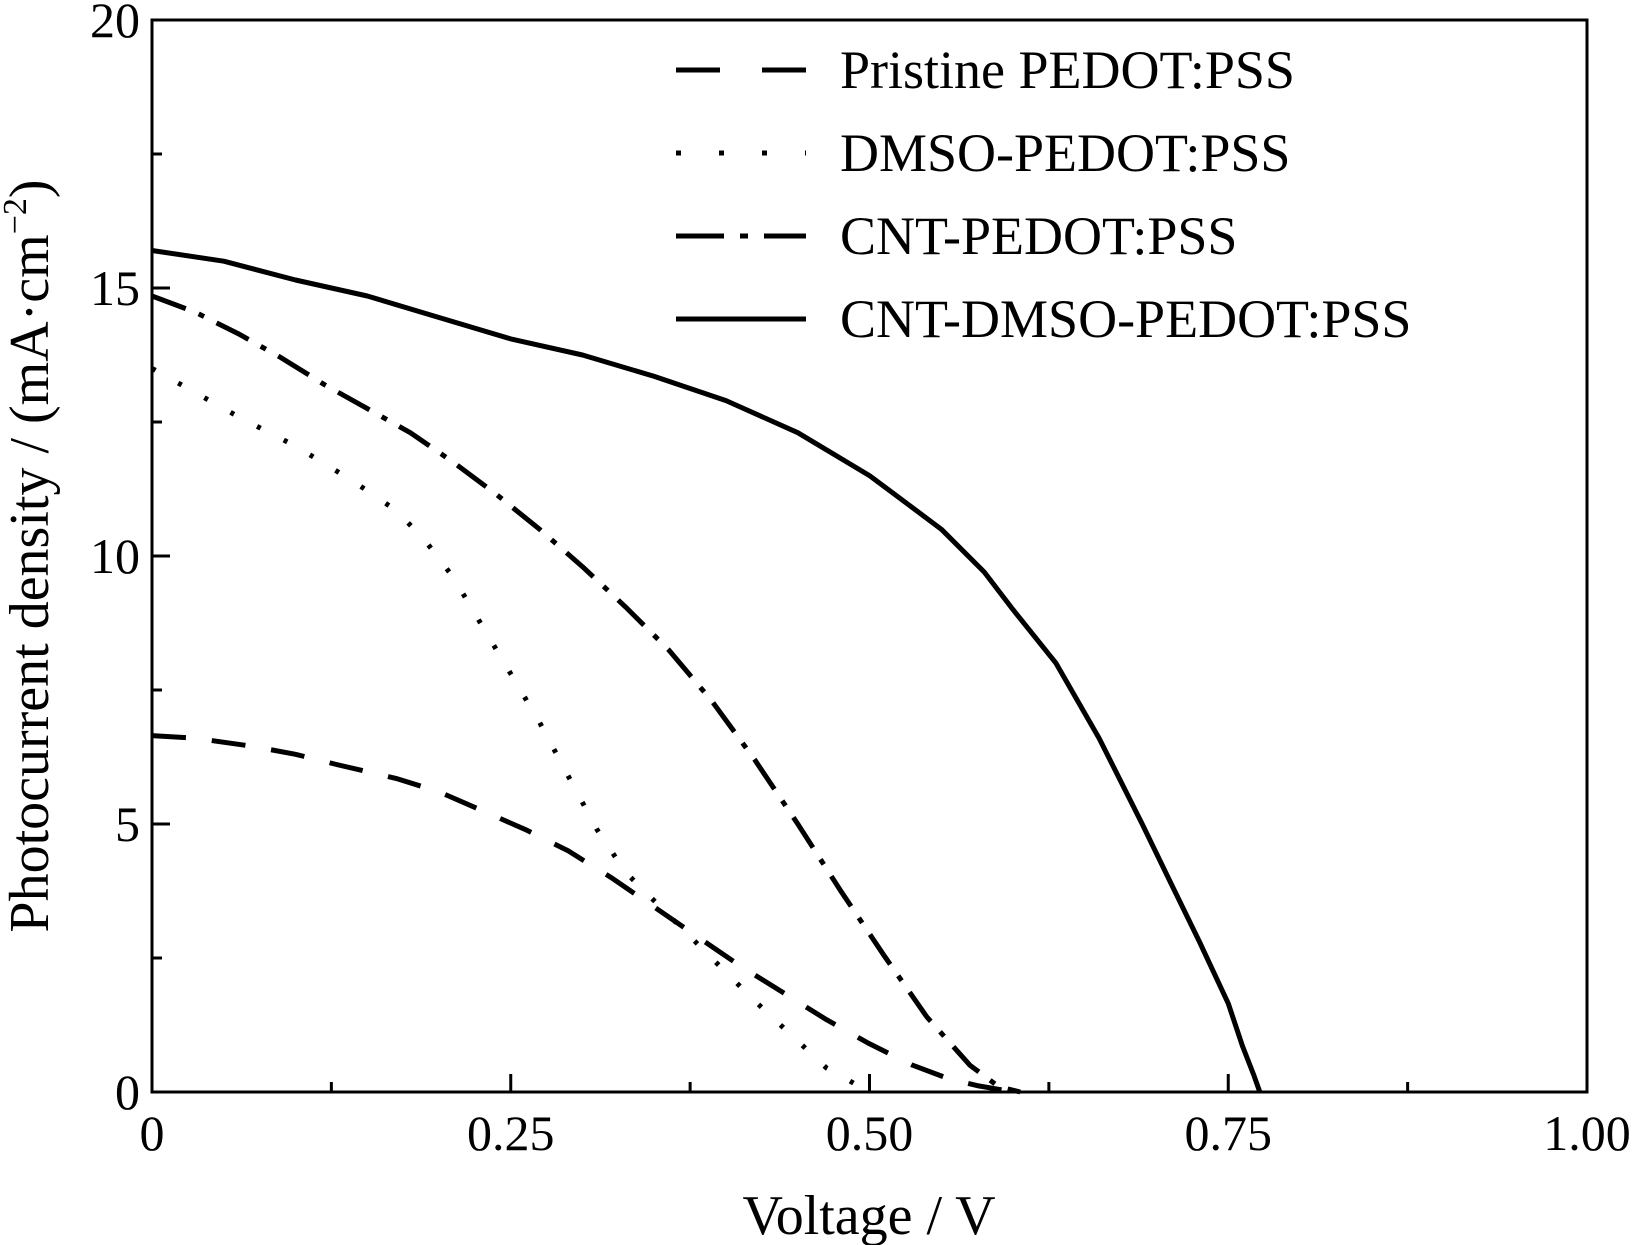 This screenshot has height=1245, width=1632. What do you see at coordinates (115, 288) in the screenshot?
I see `y-tick-label: 15` at bounding box center [115, 288].